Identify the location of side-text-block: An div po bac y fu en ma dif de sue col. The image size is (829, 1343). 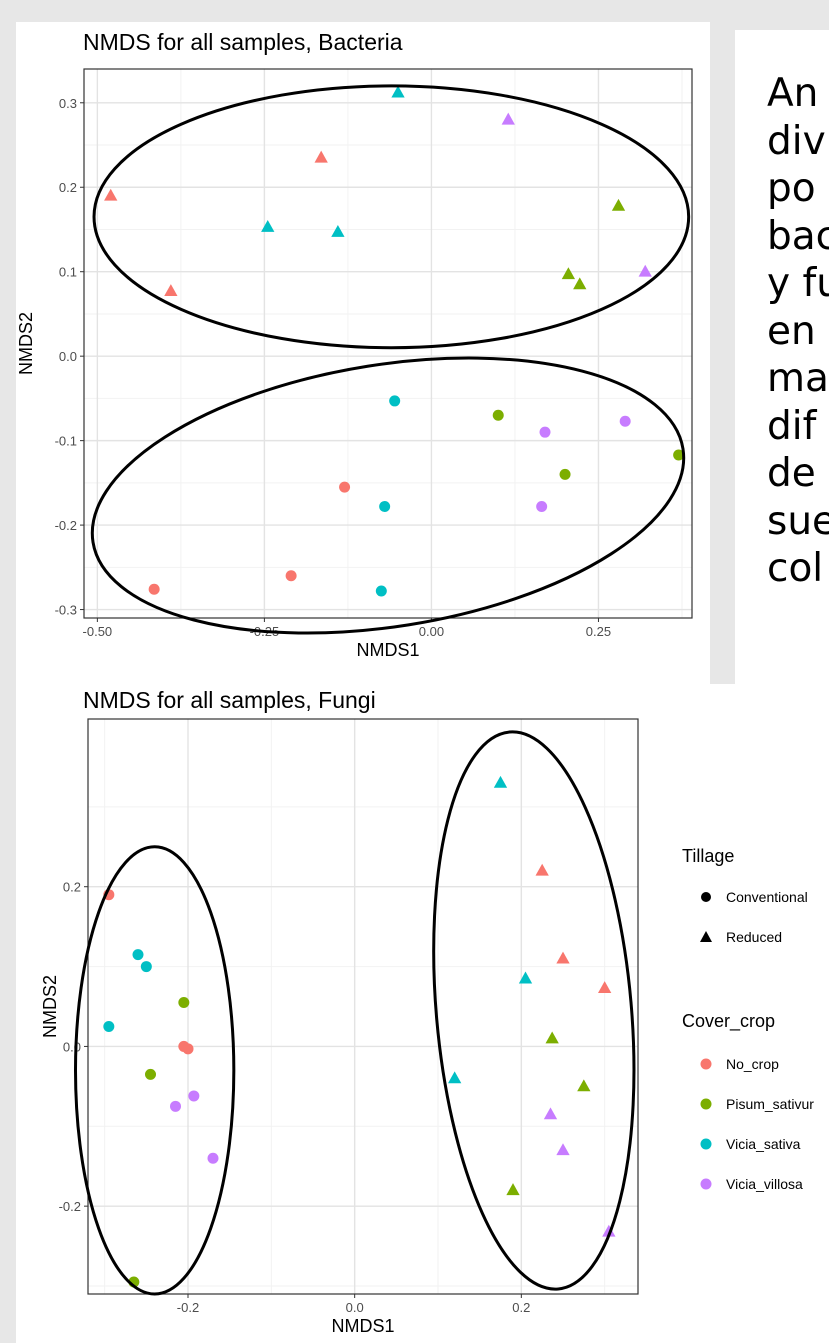
(798, 331).